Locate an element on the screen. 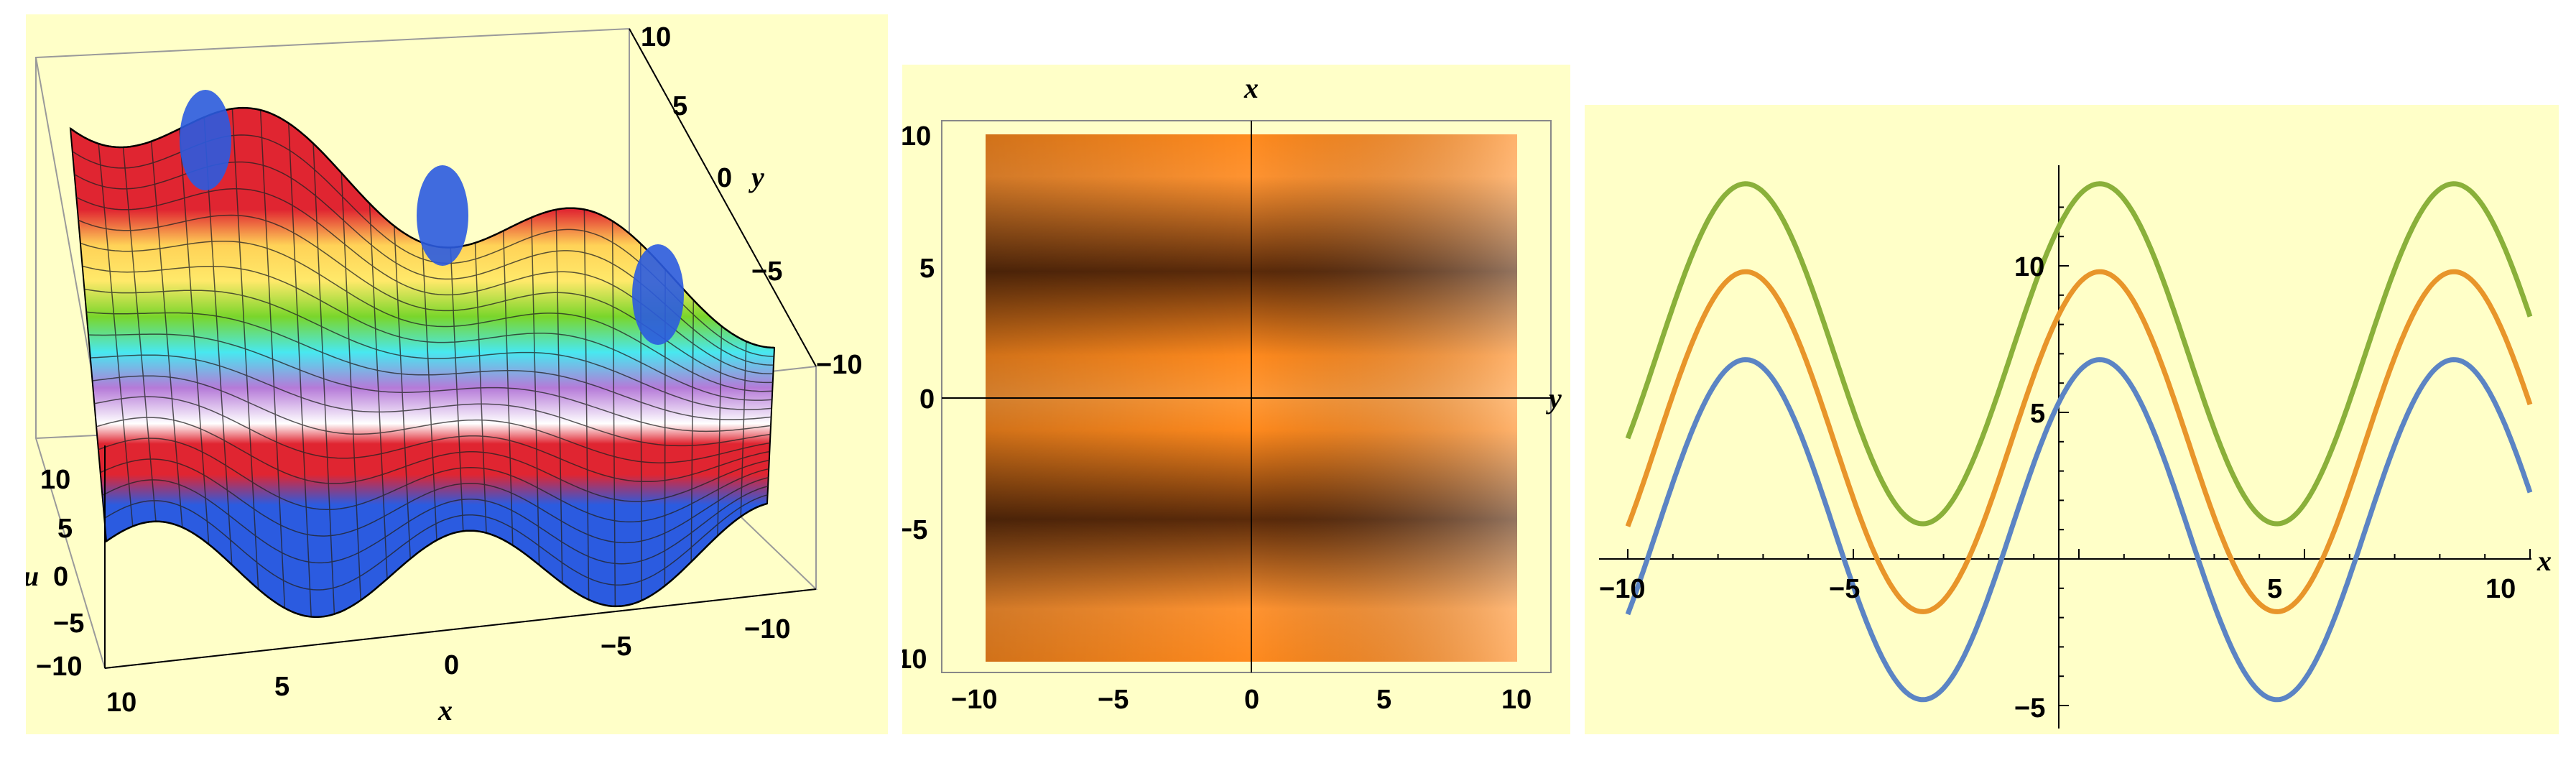  x-tick-label: 0 is located at coordinates (451, 665).